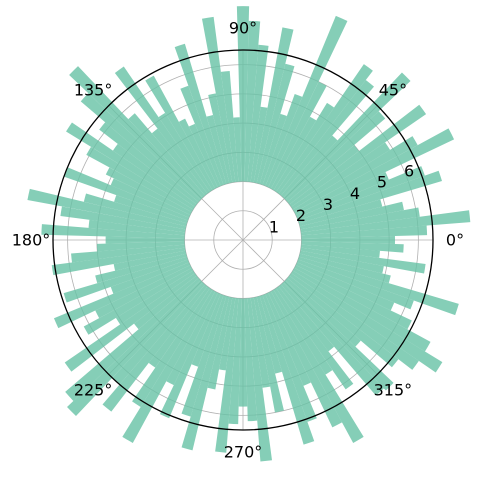  What do you see at coordinates (243, 452) in the screenshot?
I see `angle-tick-label-7: 270°` at bounding box center [243, 452].